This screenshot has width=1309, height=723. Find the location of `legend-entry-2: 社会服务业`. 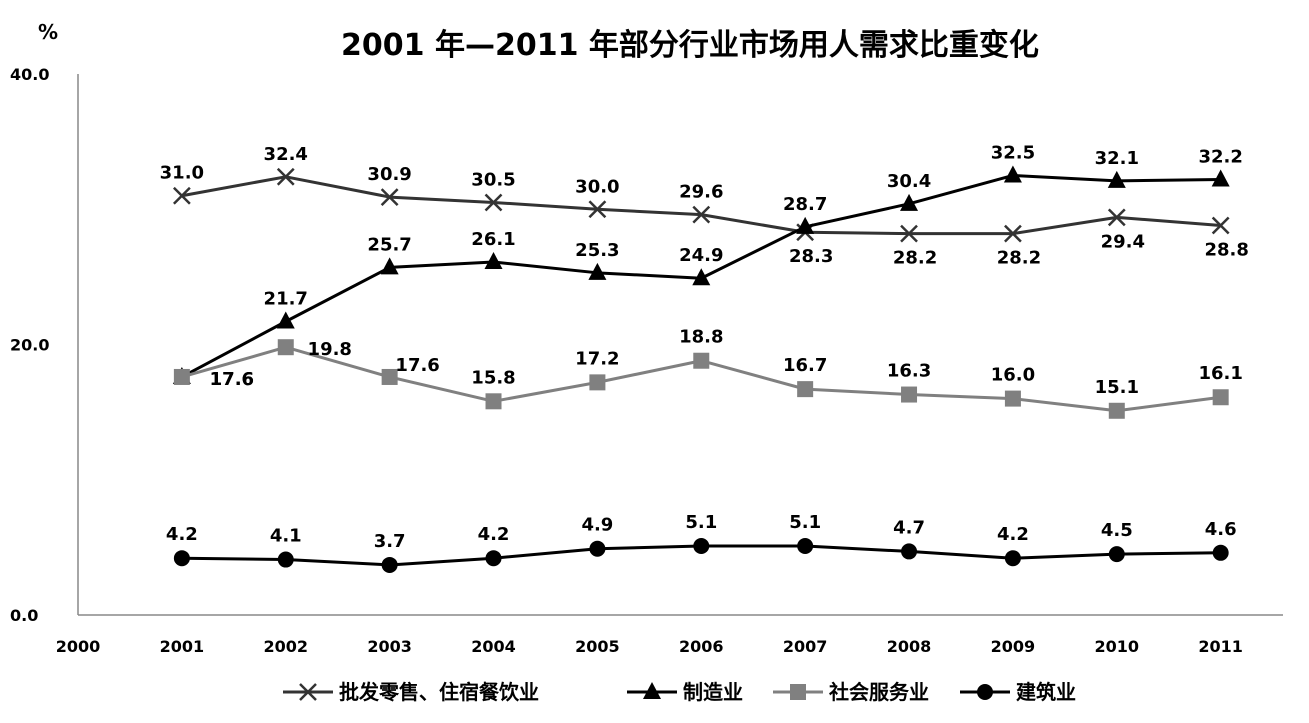

legend-entry-2: 社会服务业 is located at coordinates (851, 692).